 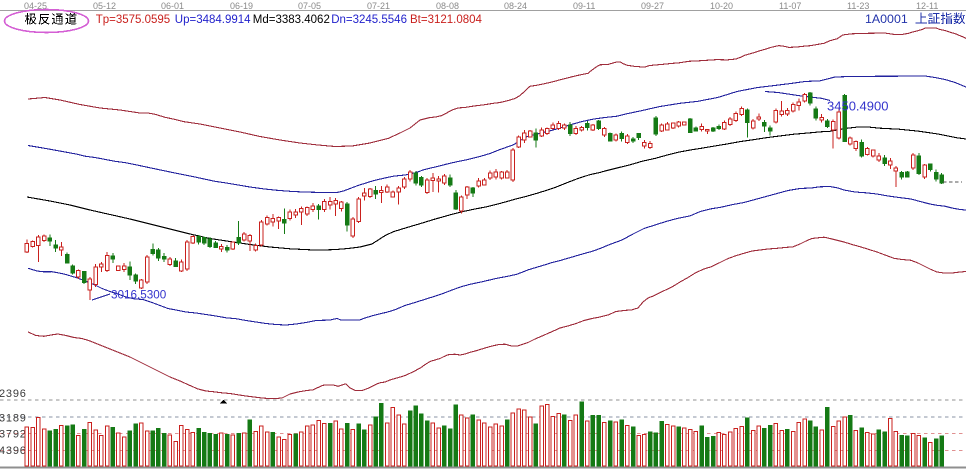 What do you see at coordinates (213, 20) in the screenshot?
I see `svg-text: Up=3484.9914` at bounding box center [213, 20].